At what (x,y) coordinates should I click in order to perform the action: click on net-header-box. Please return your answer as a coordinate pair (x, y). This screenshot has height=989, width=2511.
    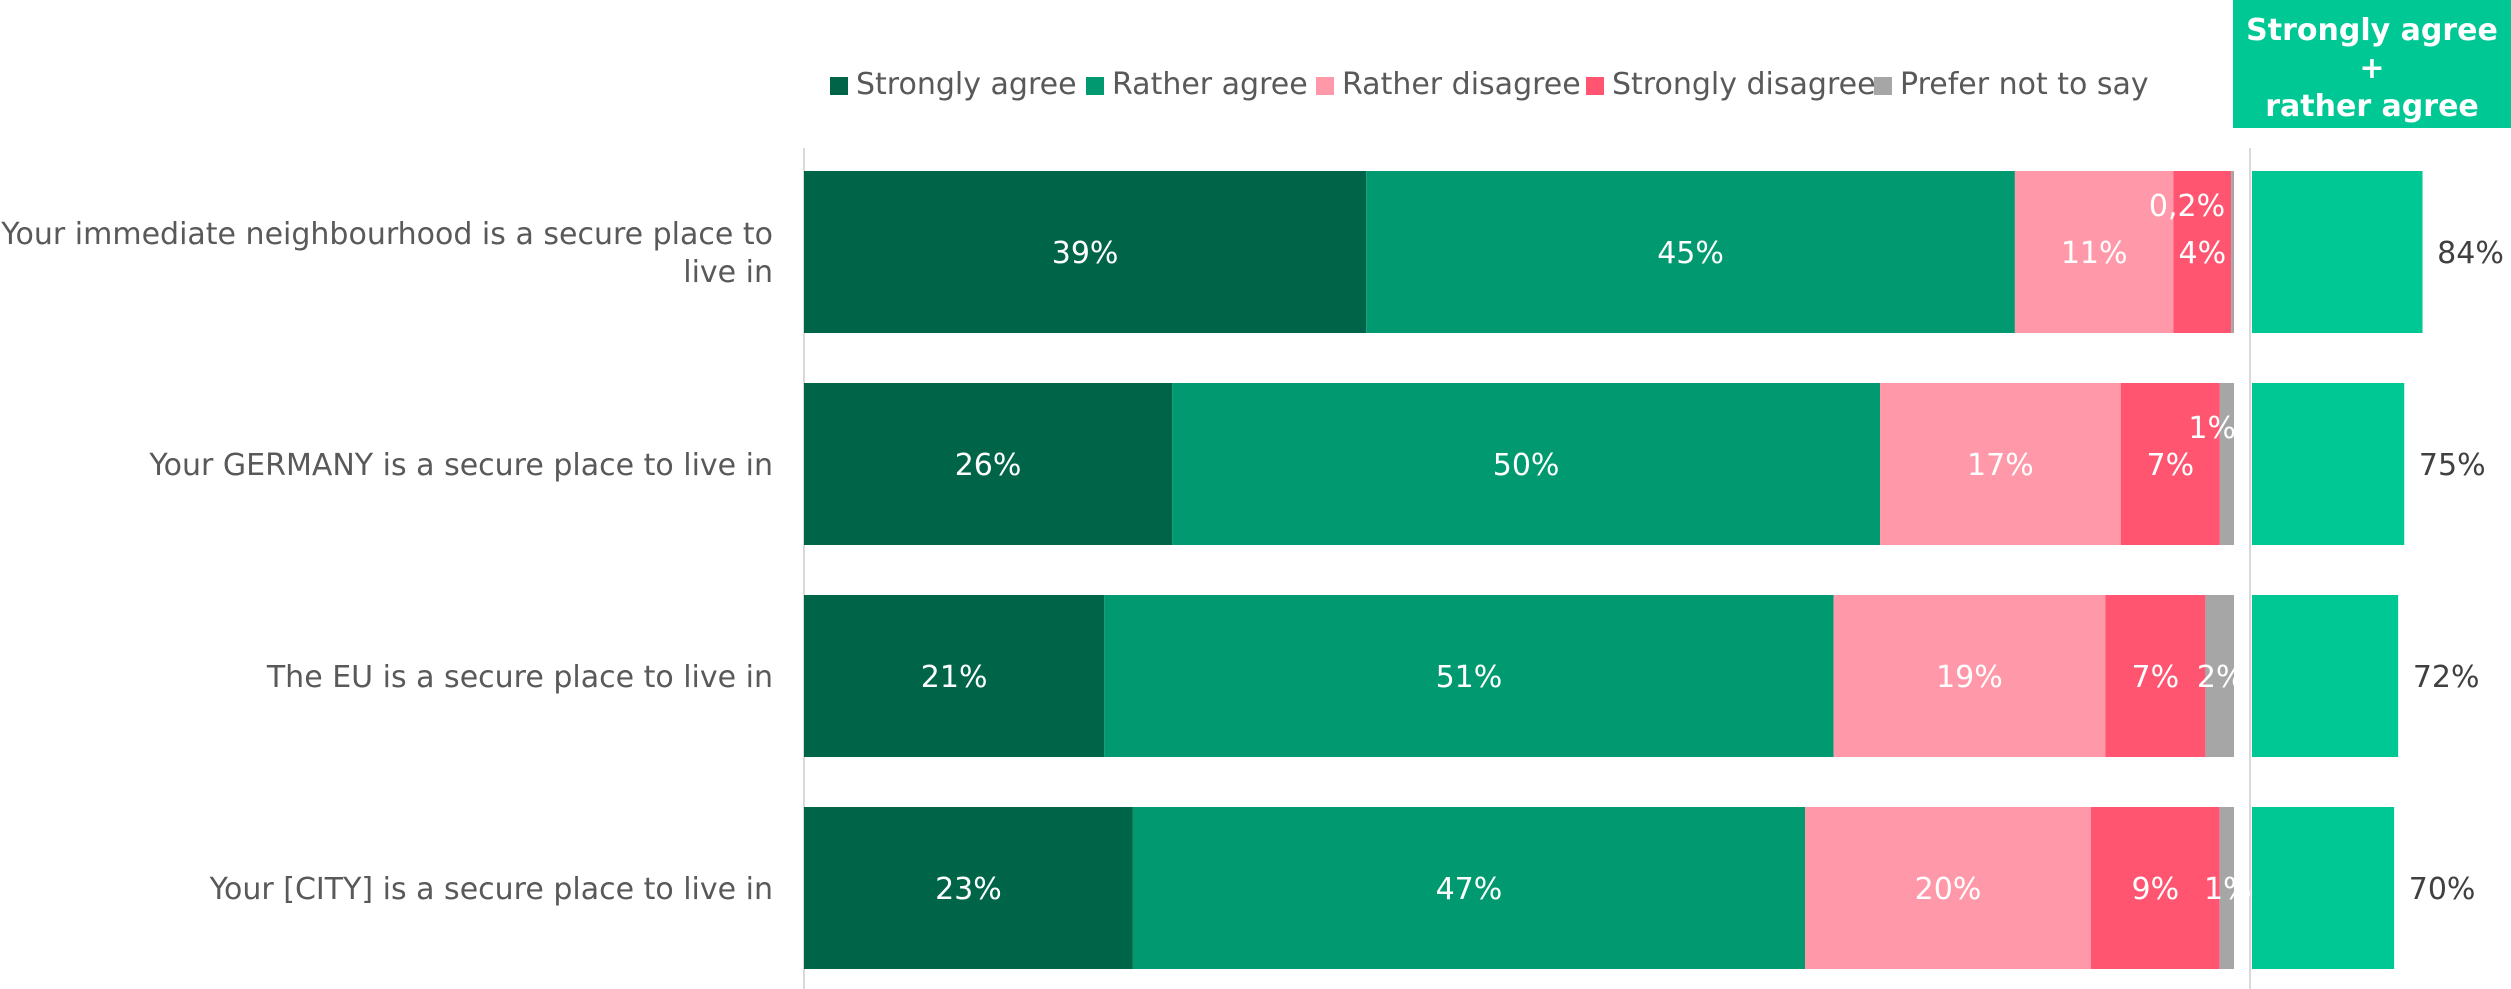
    Looking at the image, I should click on (2372, 64).